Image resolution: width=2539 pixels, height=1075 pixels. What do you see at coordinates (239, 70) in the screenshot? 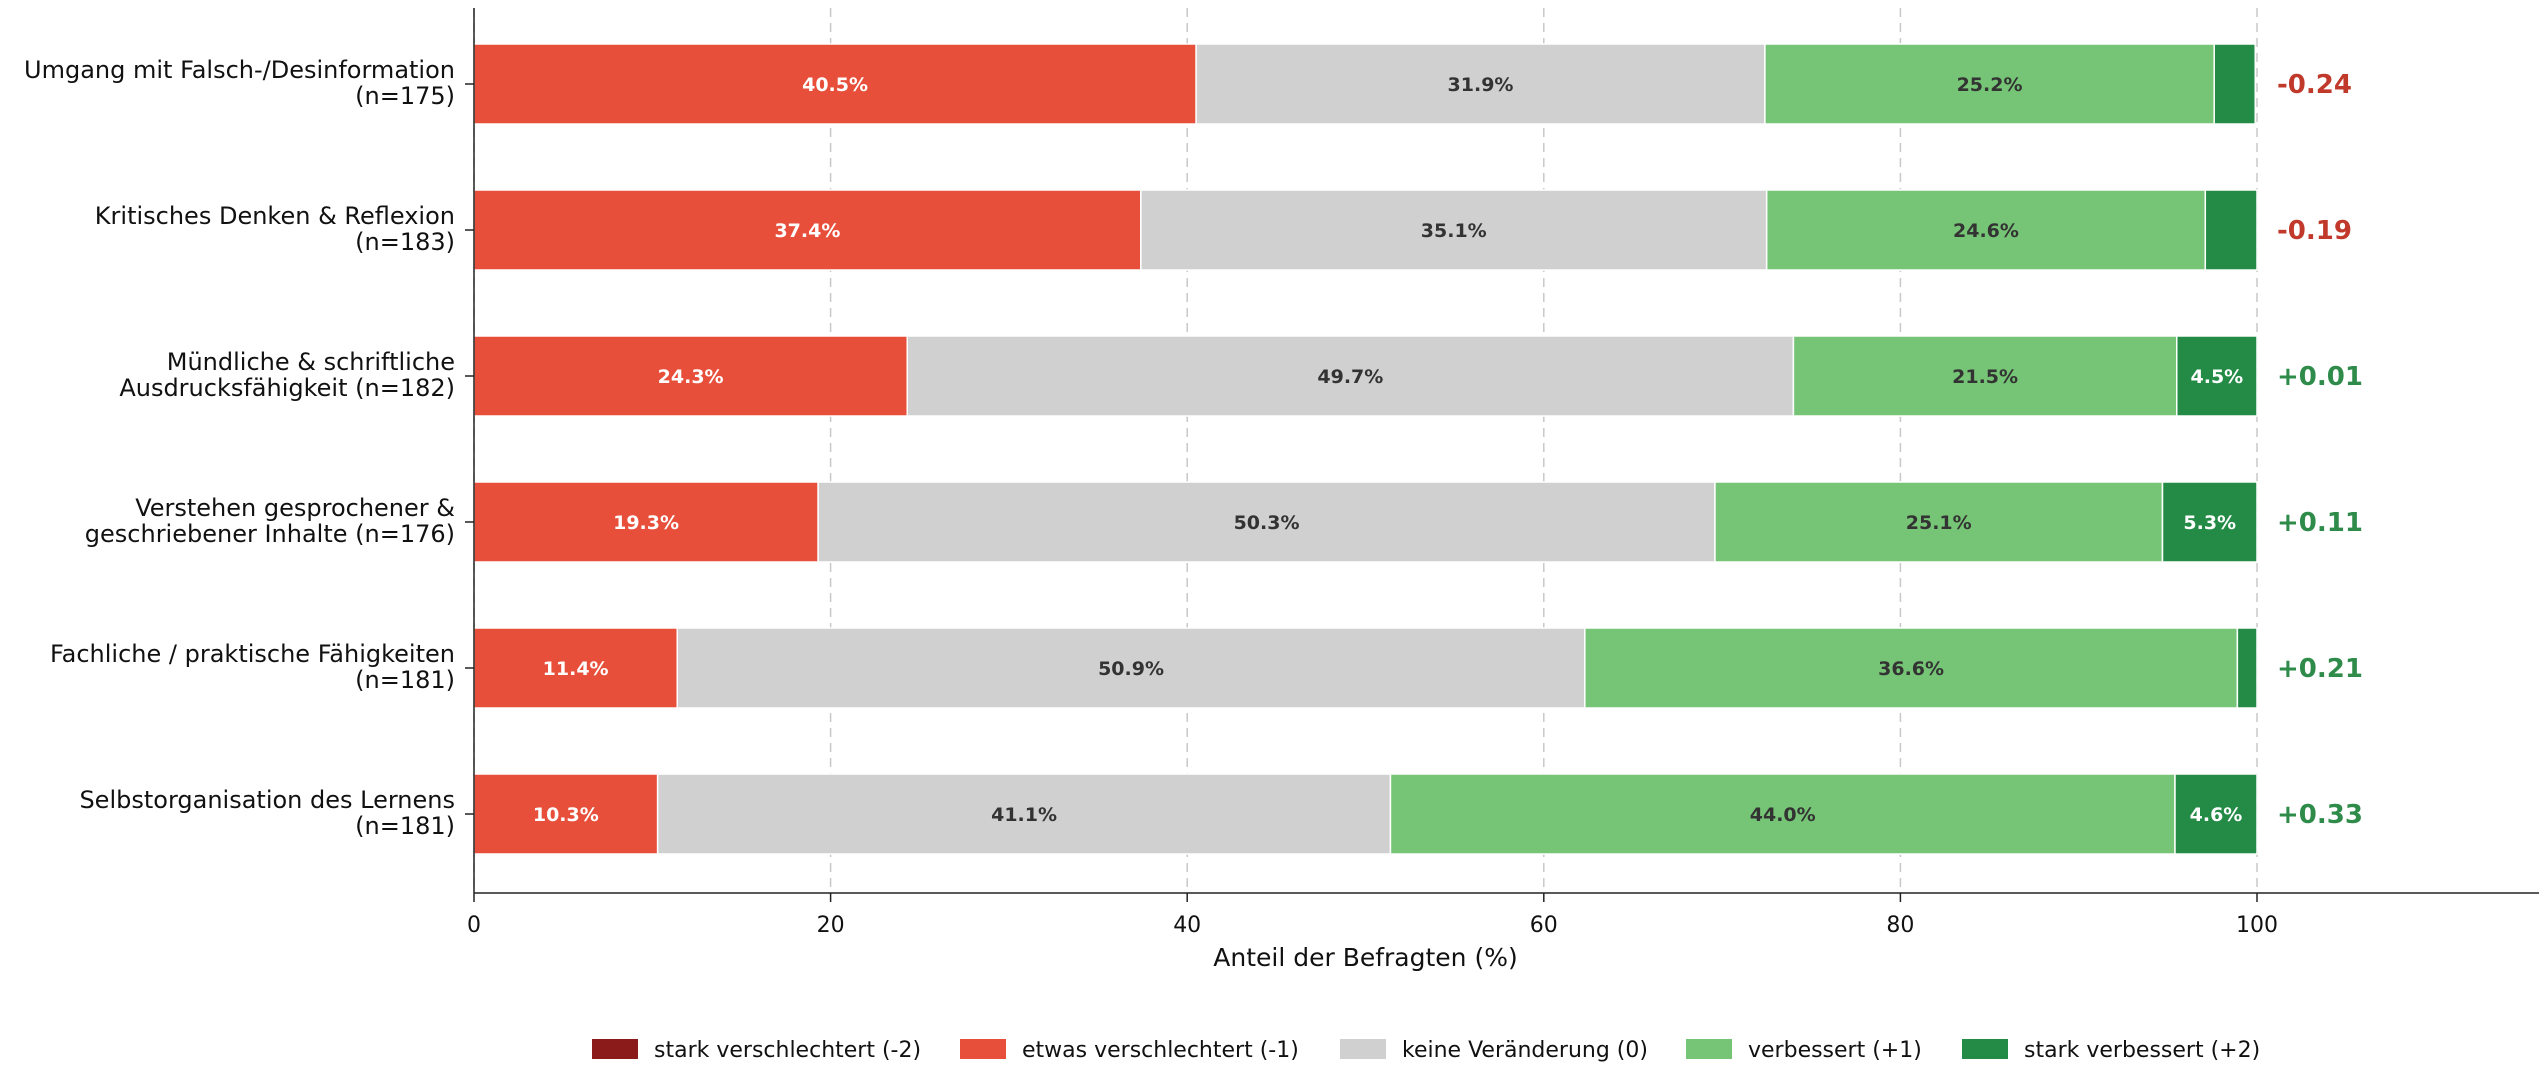
I see `category-label: Umgang mit Falsch-/Desinformation` at bounding box center [239, 70].